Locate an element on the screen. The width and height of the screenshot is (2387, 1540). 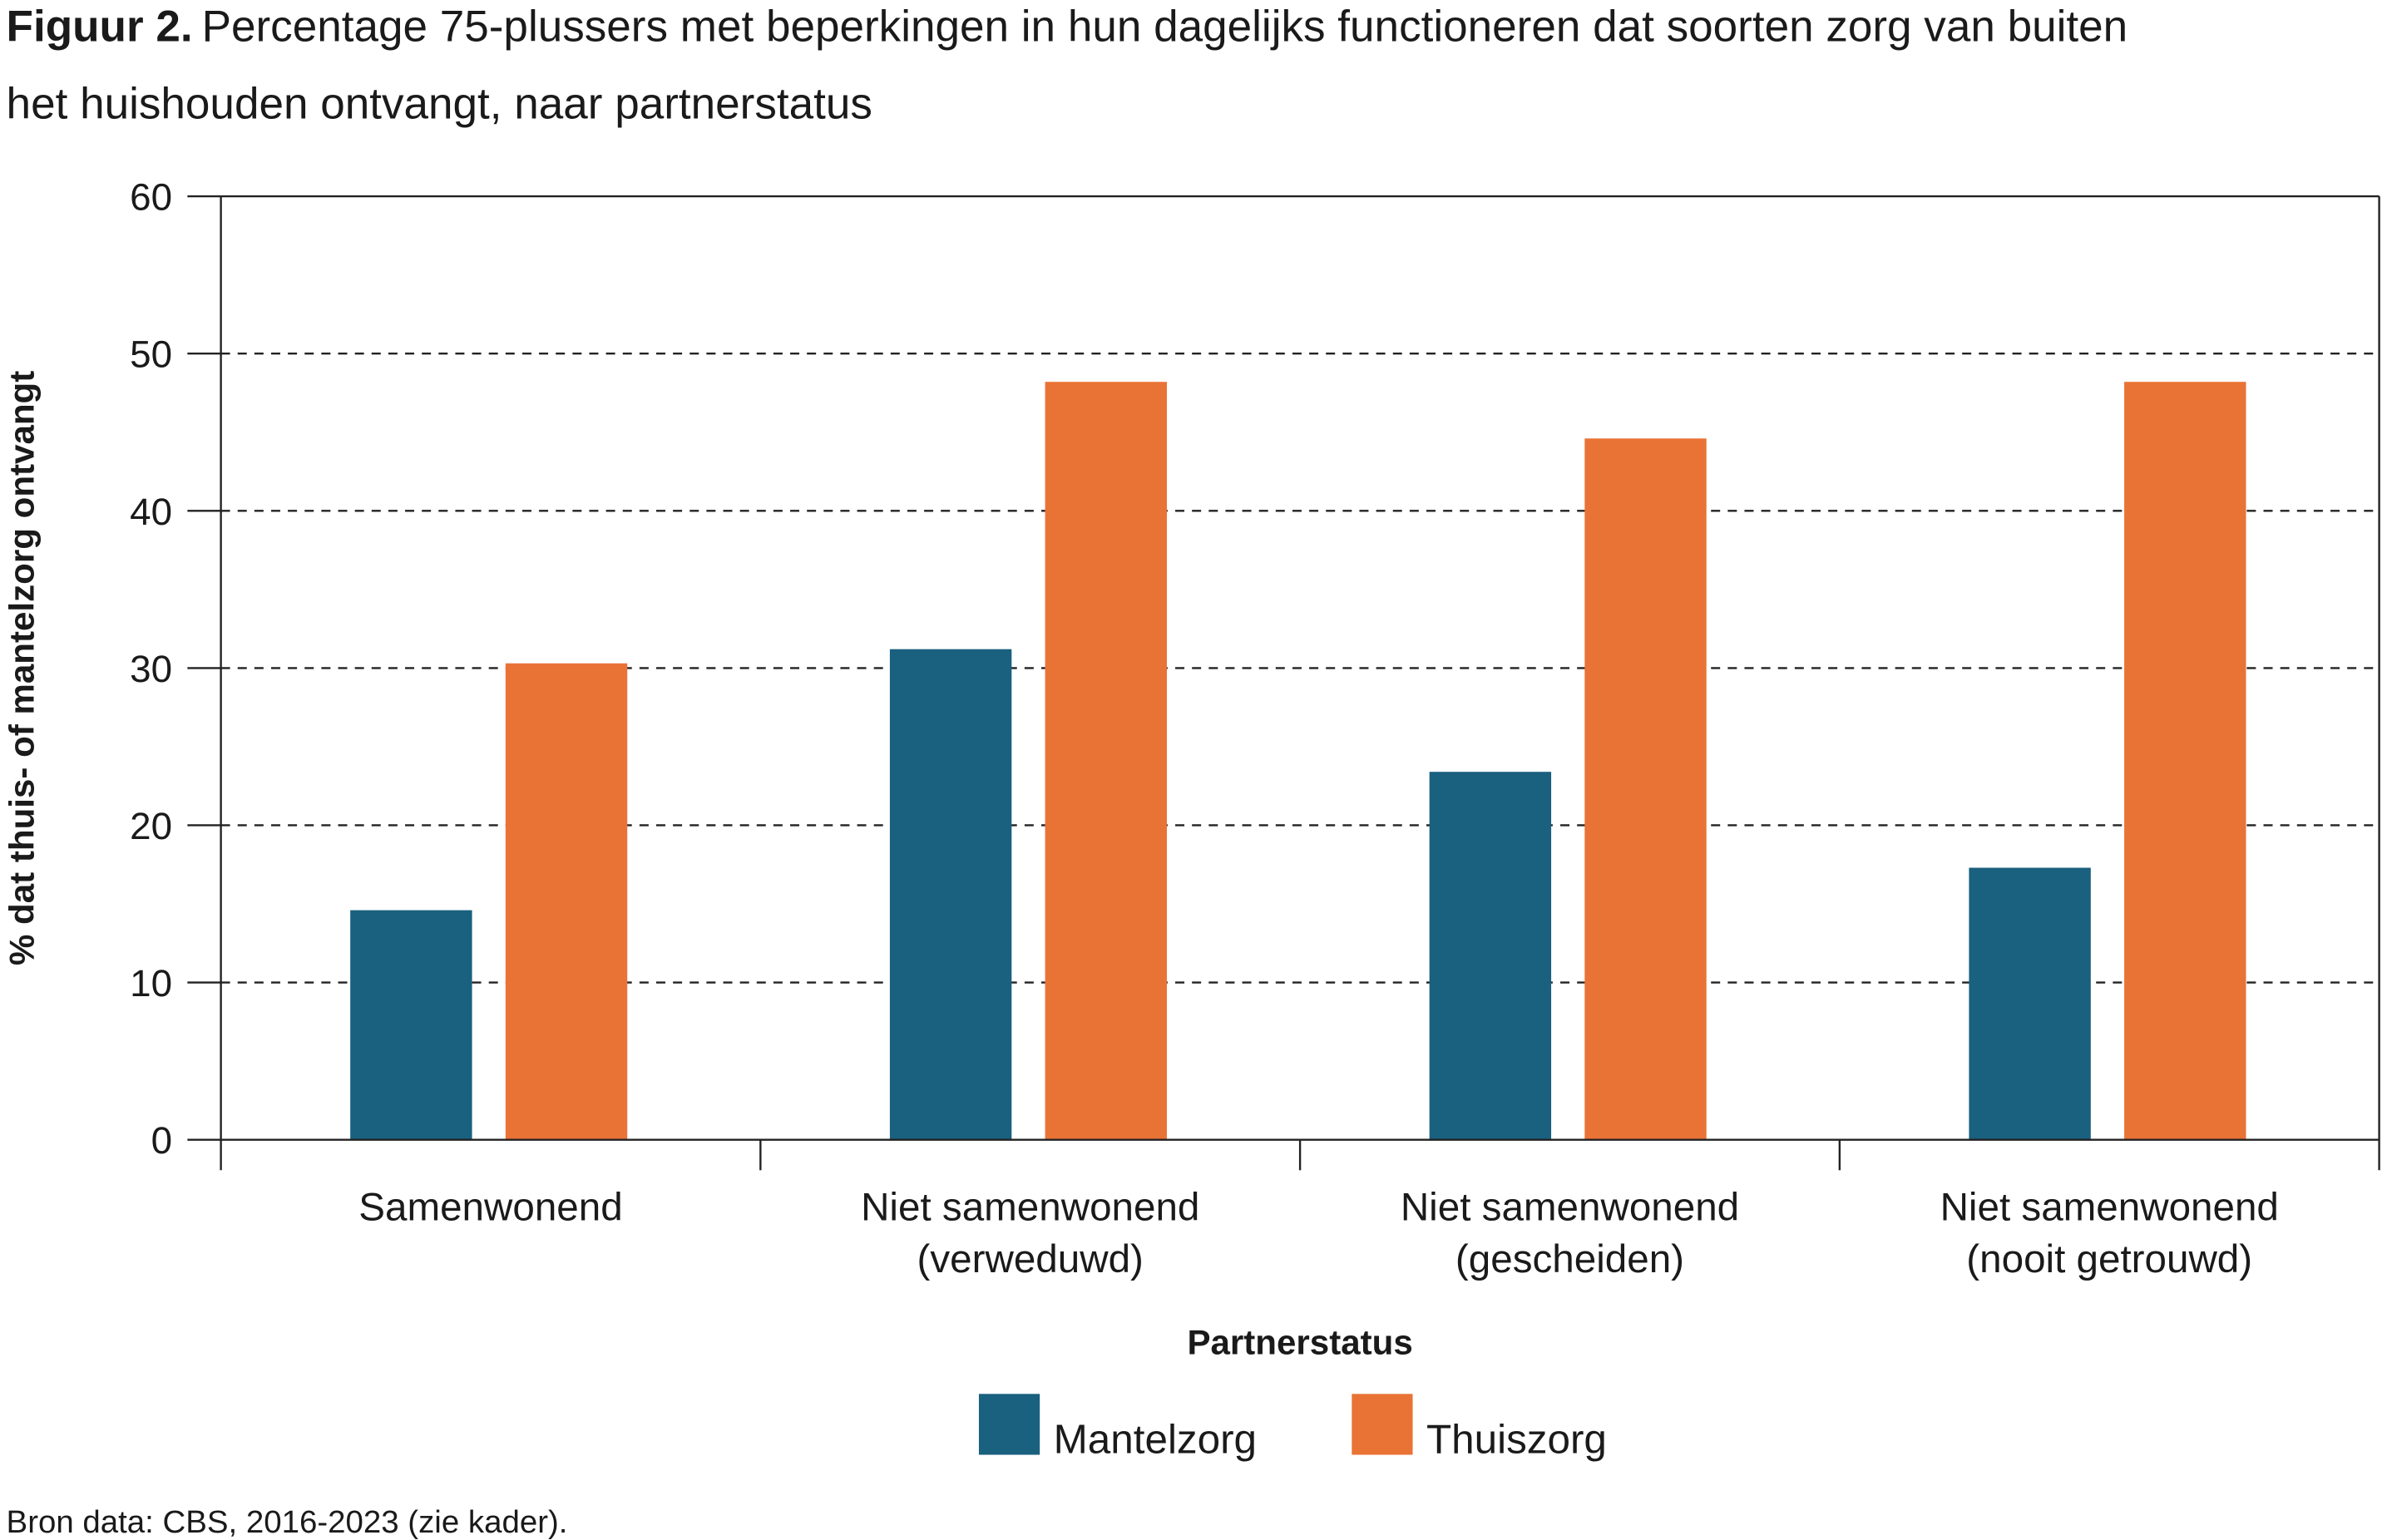
y-tick-labels: 0 10 20 30 40 50 60 is located at coordinates (151, 669).